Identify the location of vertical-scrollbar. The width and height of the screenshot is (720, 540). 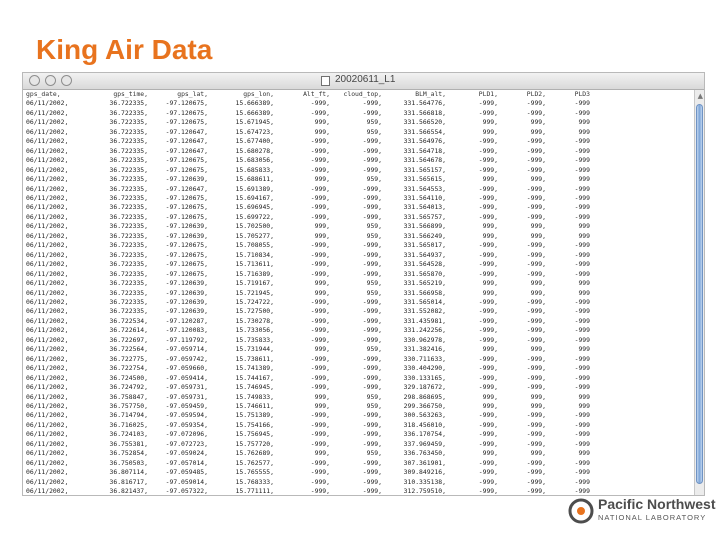
(699, 292).